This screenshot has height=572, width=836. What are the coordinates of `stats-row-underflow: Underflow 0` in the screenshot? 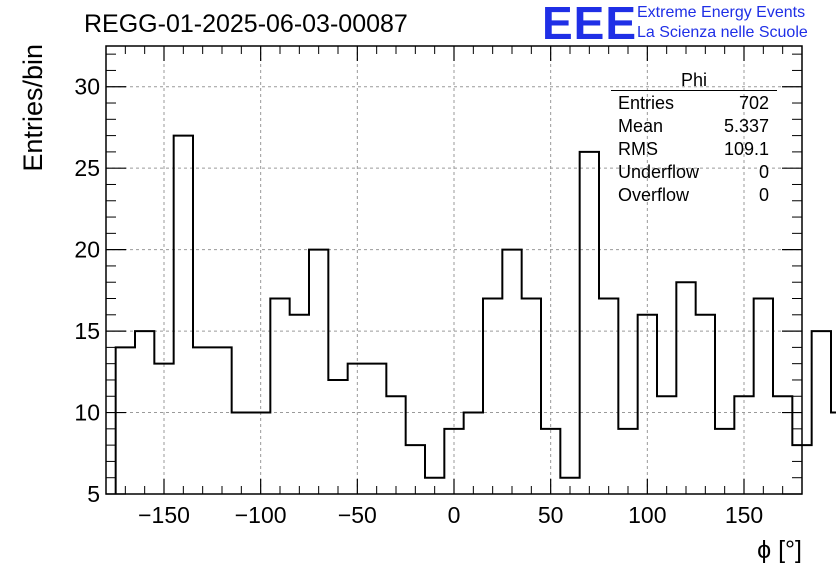 It's located at (694, 172).